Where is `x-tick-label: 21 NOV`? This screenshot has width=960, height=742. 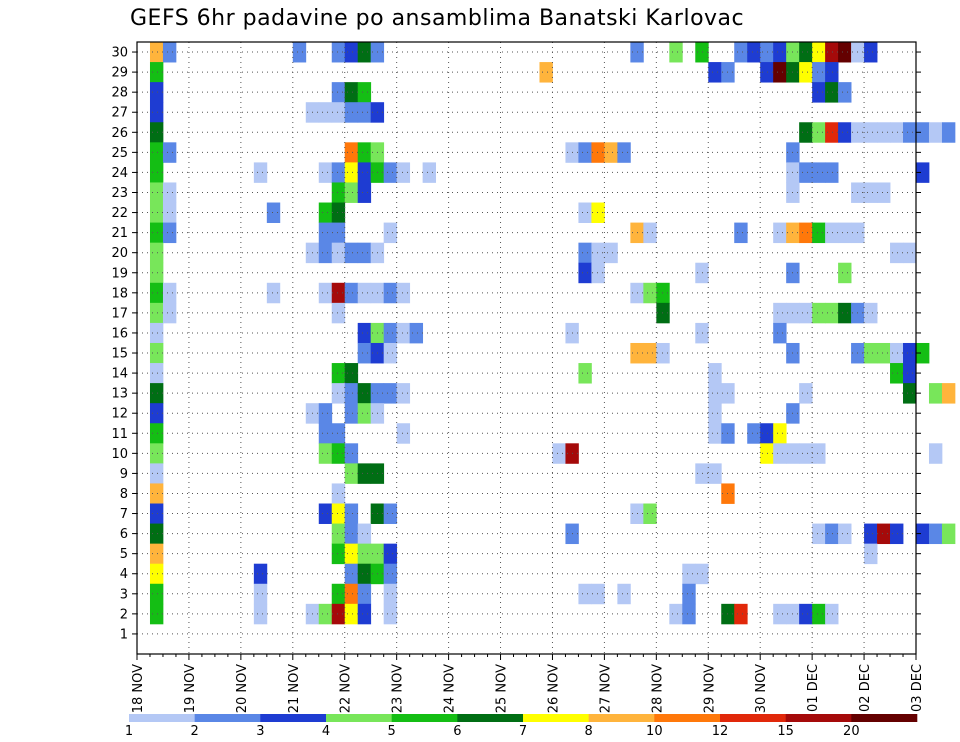 x-tick-label: 21 NOV is located at coordinates (294, 688).